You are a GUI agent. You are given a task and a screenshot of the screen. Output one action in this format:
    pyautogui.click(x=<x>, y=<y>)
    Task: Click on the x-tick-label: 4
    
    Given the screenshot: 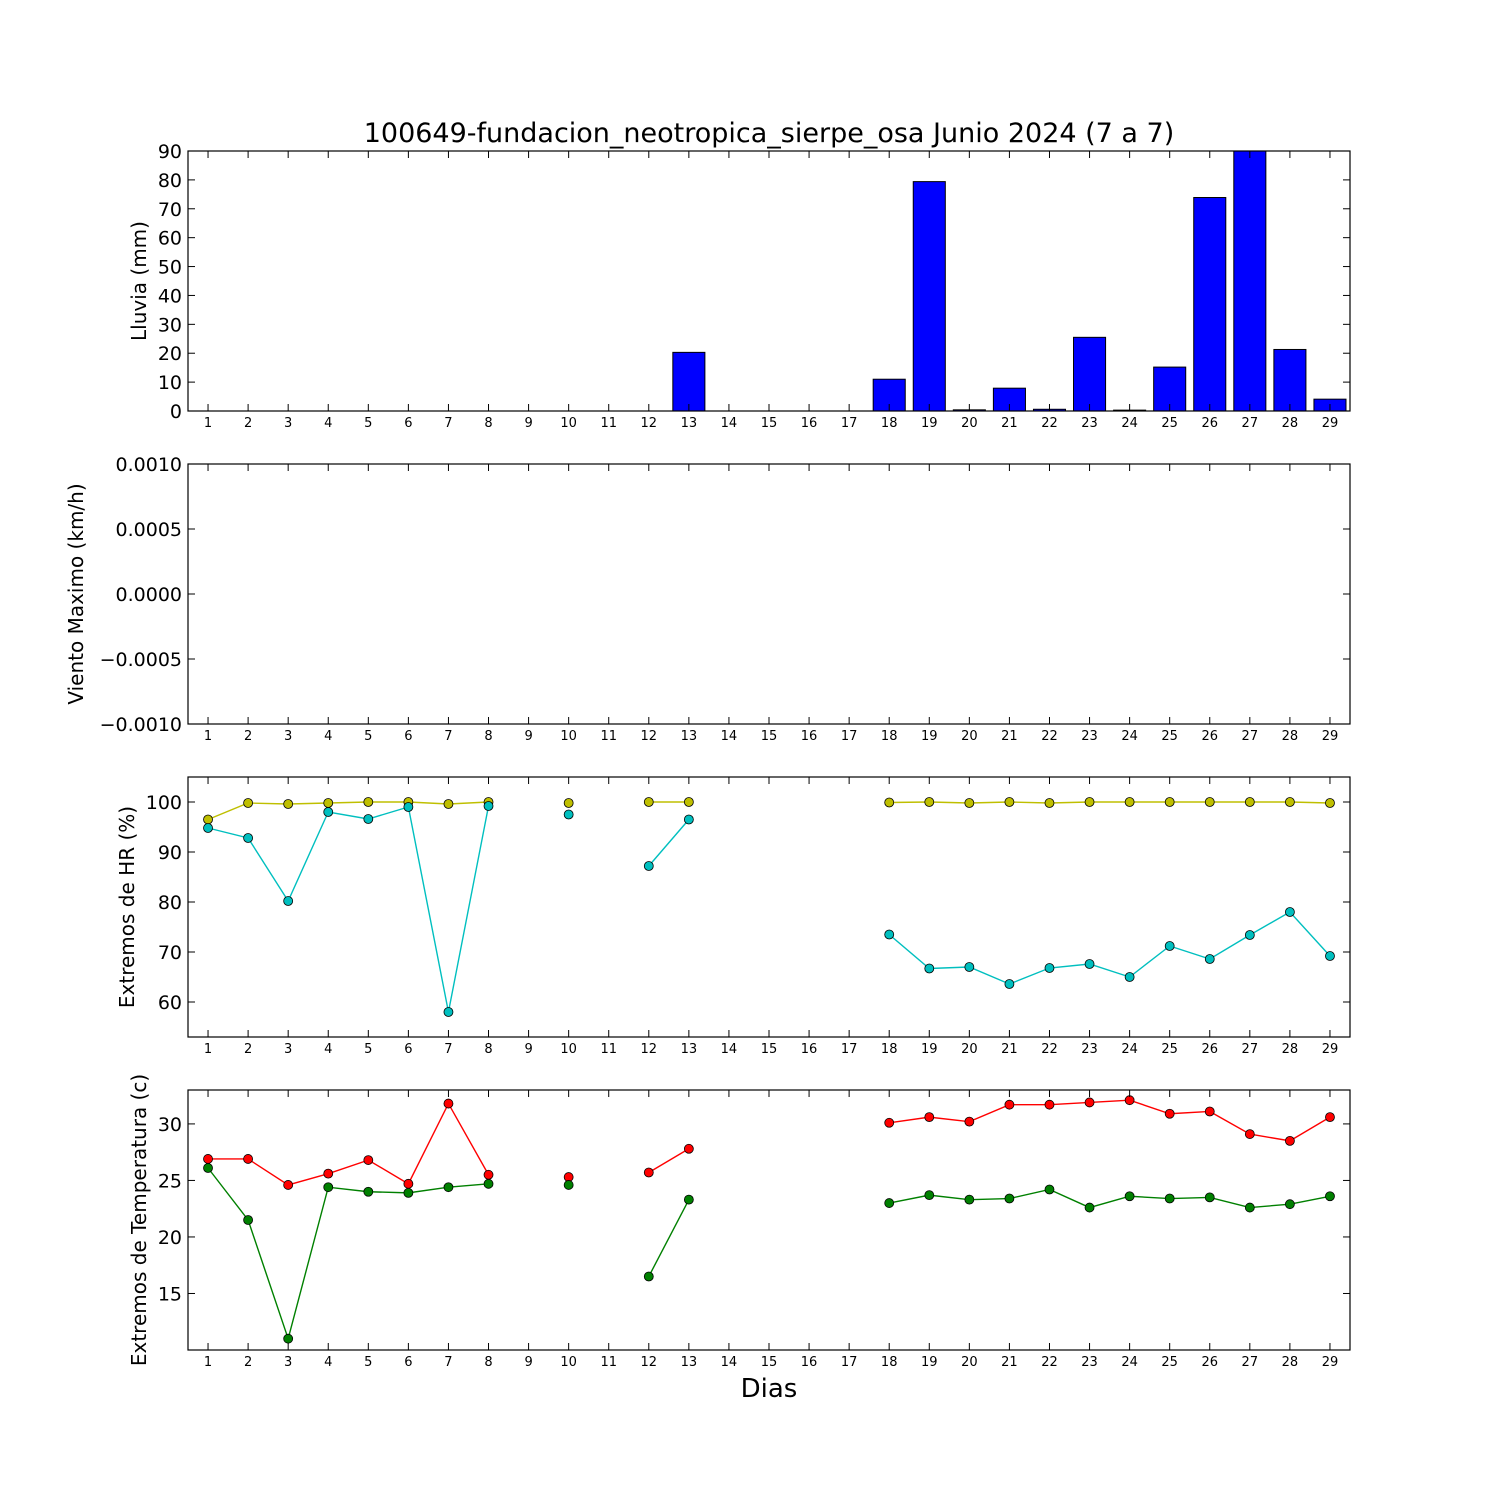 What is the action you would take?
    pyautogui.click(x=328, y=736)
    